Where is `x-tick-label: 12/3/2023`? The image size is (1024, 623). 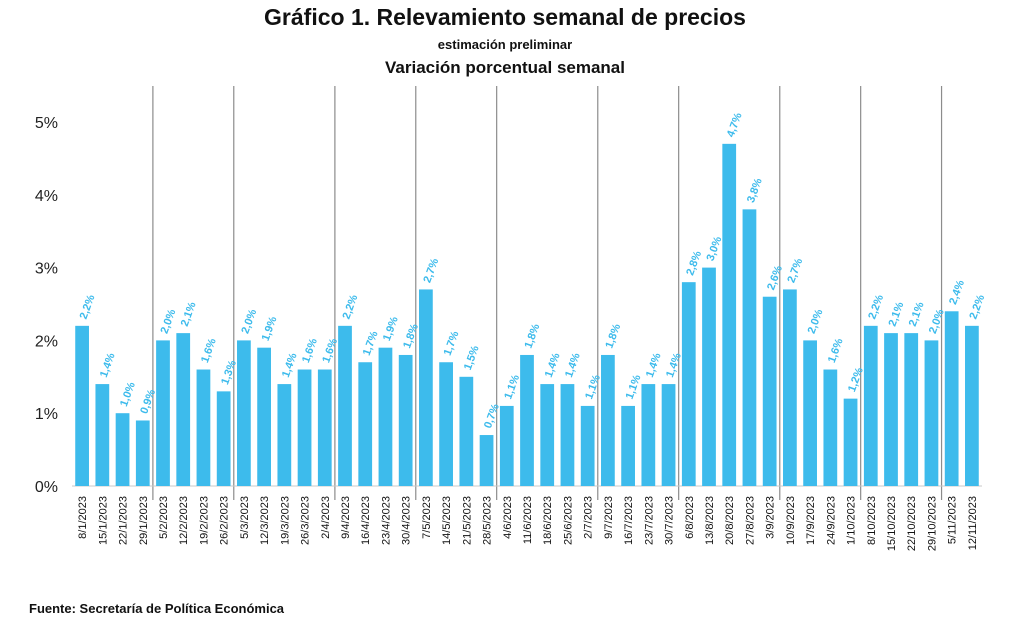 x-tick-label: 12/3/2023 is located at coordinates (265, 520).